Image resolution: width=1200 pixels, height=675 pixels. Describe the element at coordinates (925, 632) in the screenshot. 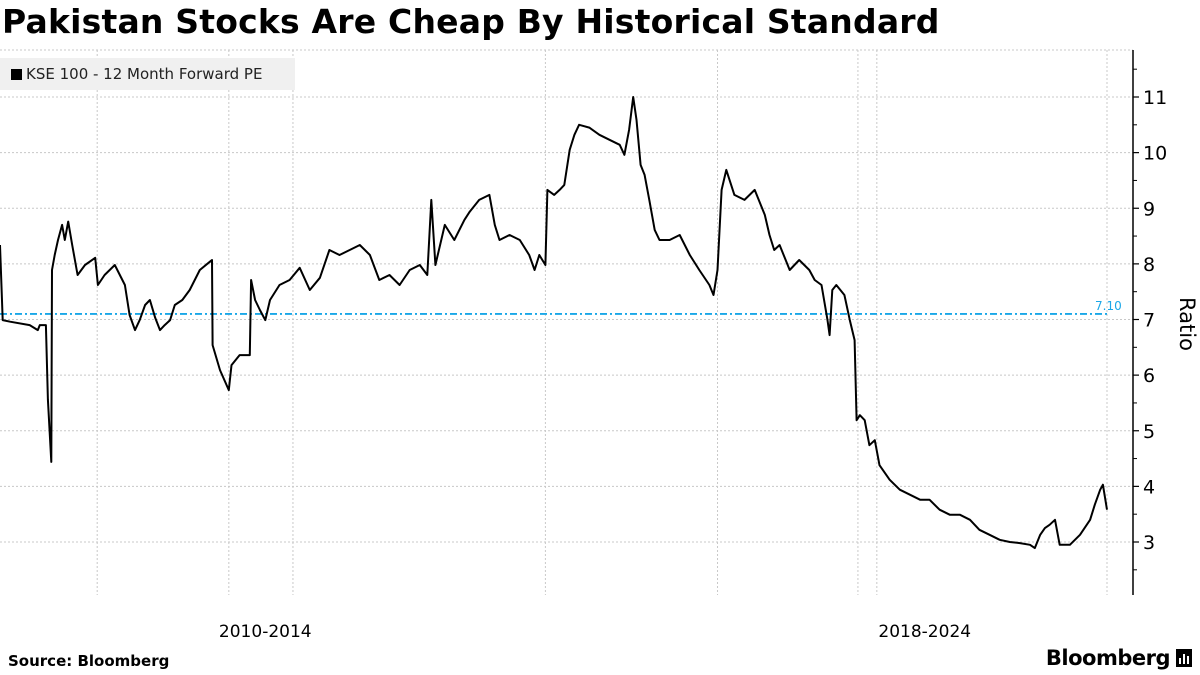

I see `x-tick-label: 2018-2024` at that location.